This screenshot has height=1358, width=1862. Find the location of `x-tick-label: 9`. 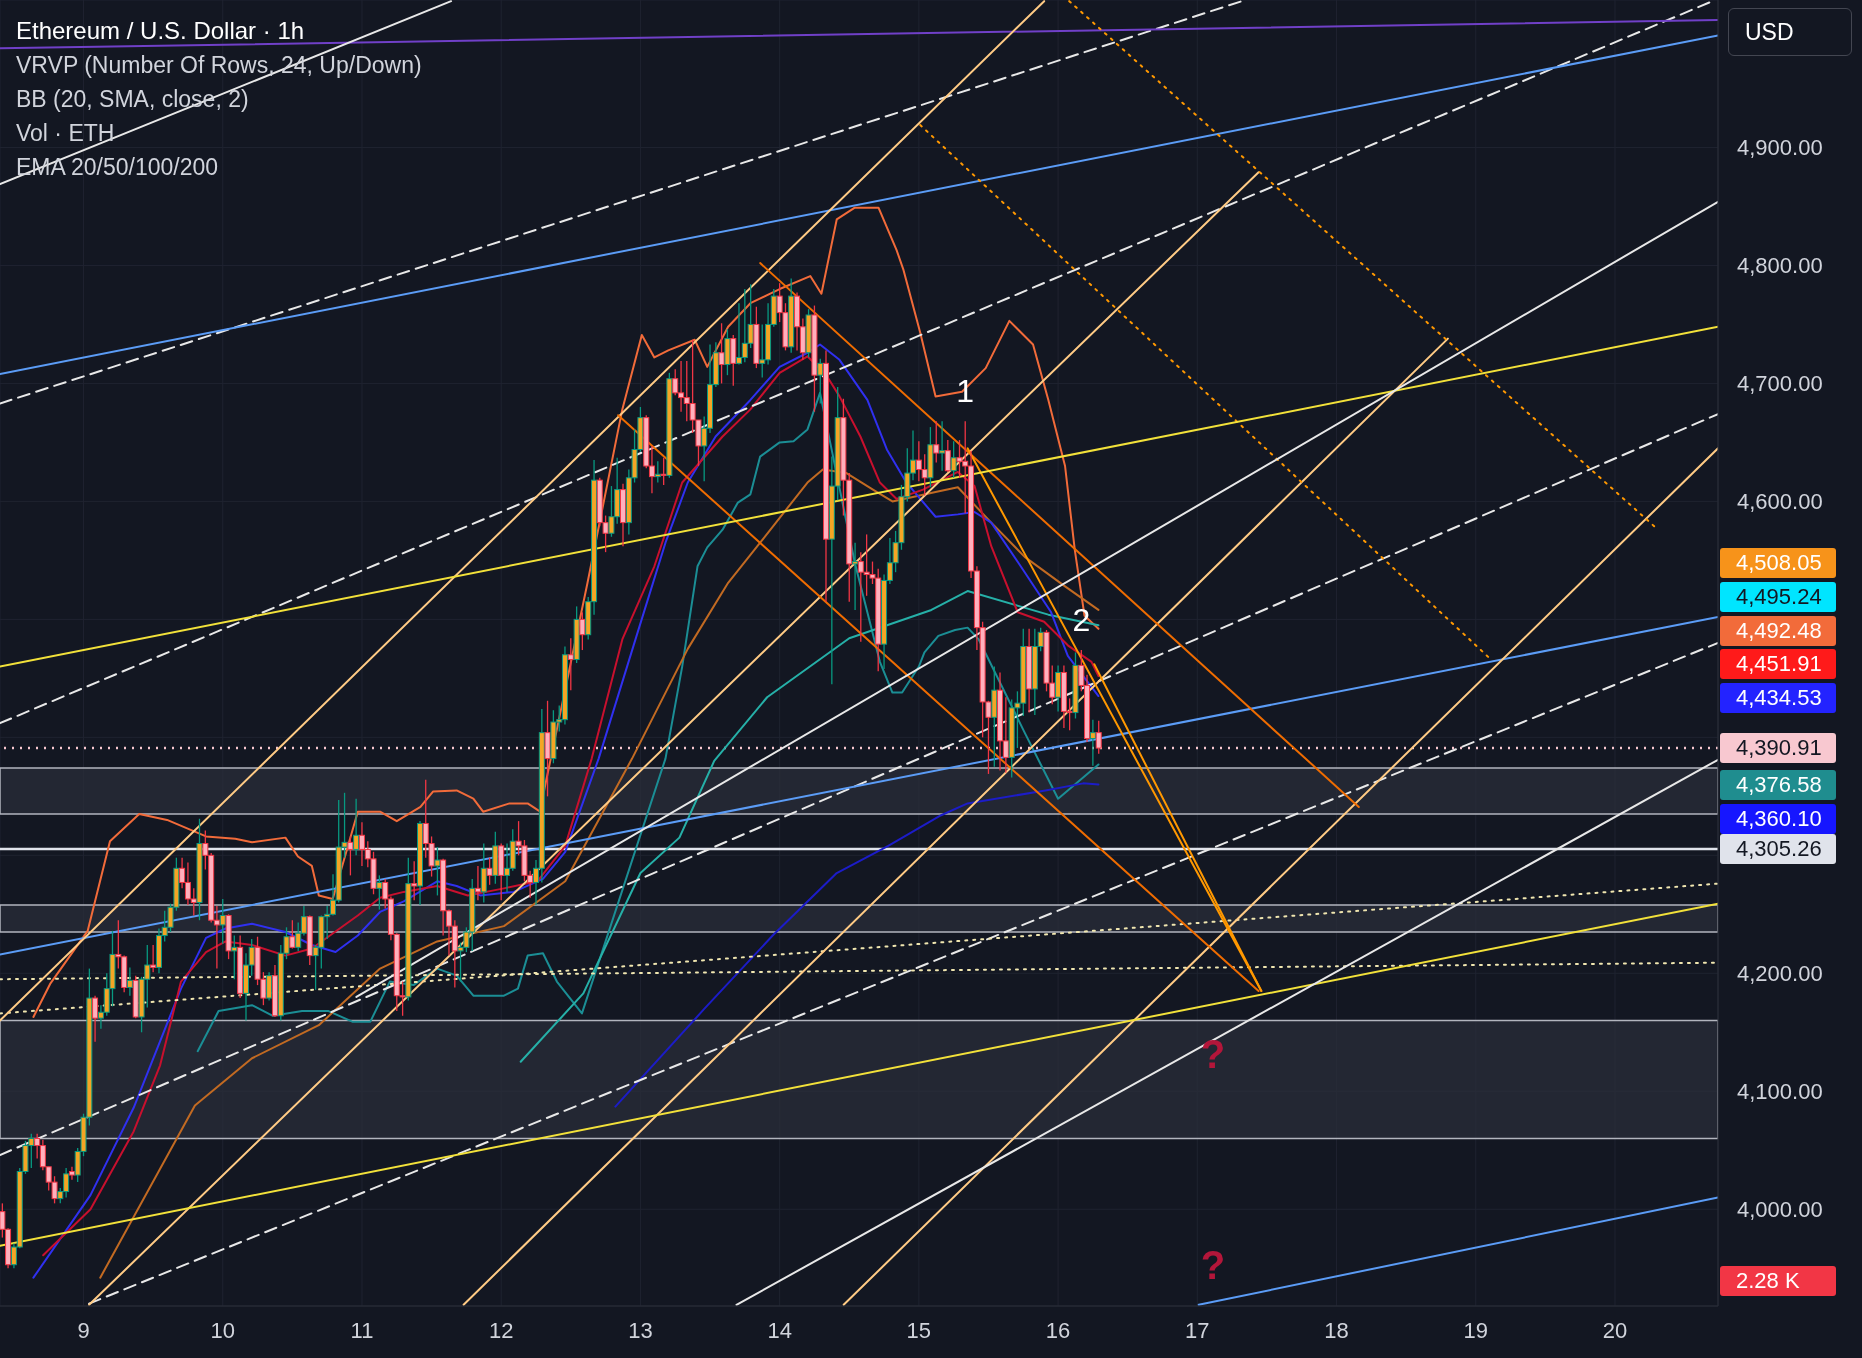

x-tick-label: 9 is located at coordinates (83, 1330).